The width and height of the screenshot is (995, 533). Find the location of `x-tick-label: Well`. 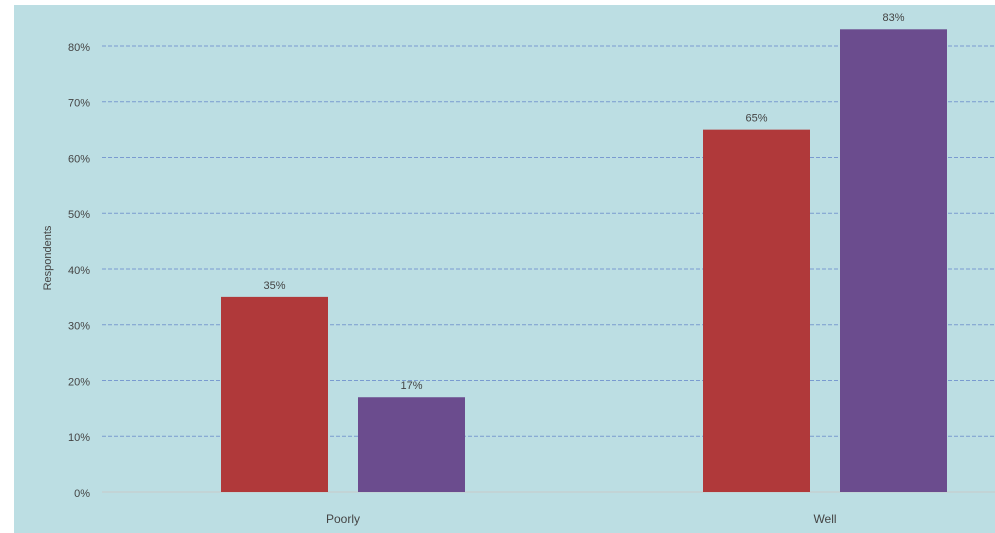

x-tick-label: Well is located at coordinates (824, 519).